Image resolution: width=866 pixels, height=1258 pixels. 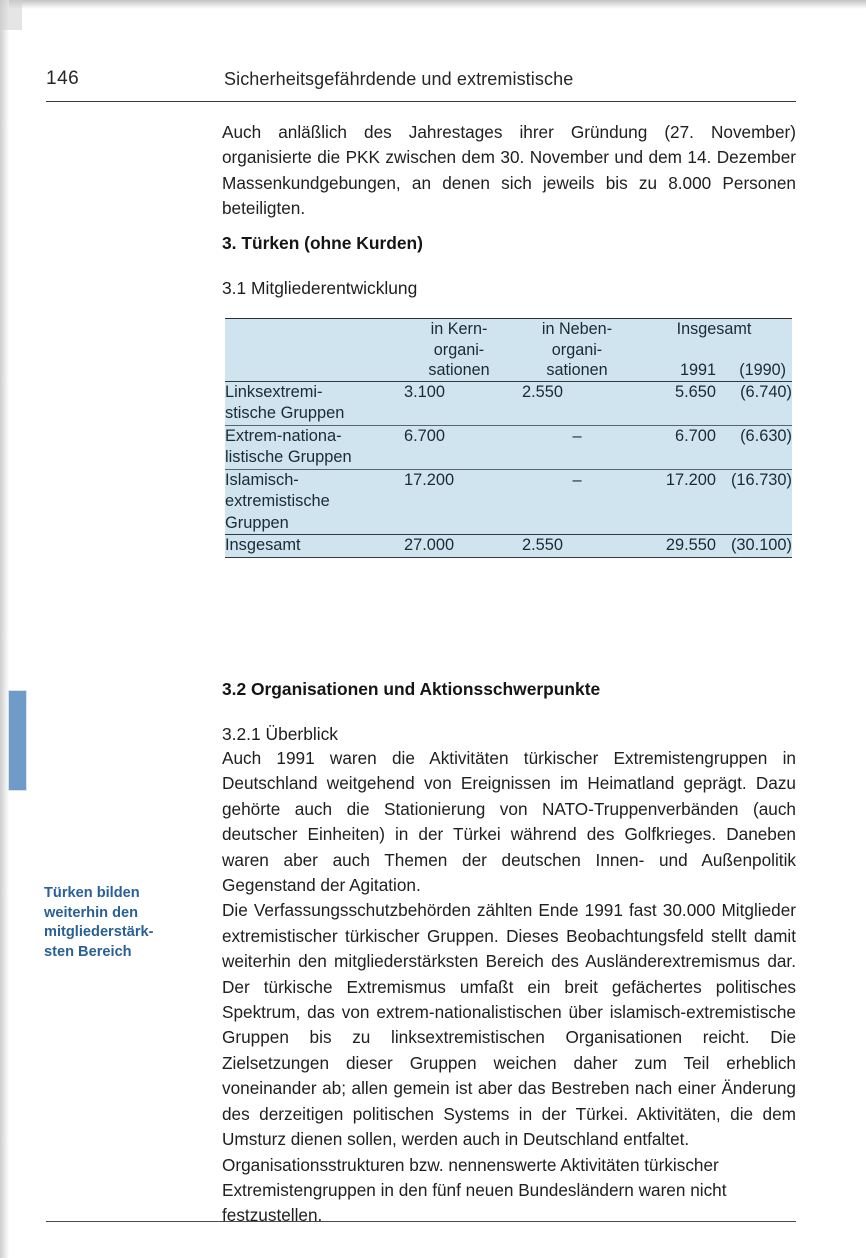 What do you see at coordinates (714, 329) in the screenshot?
I see `header-insgesamt: Insgesamt` at bounding box center [714, 329].